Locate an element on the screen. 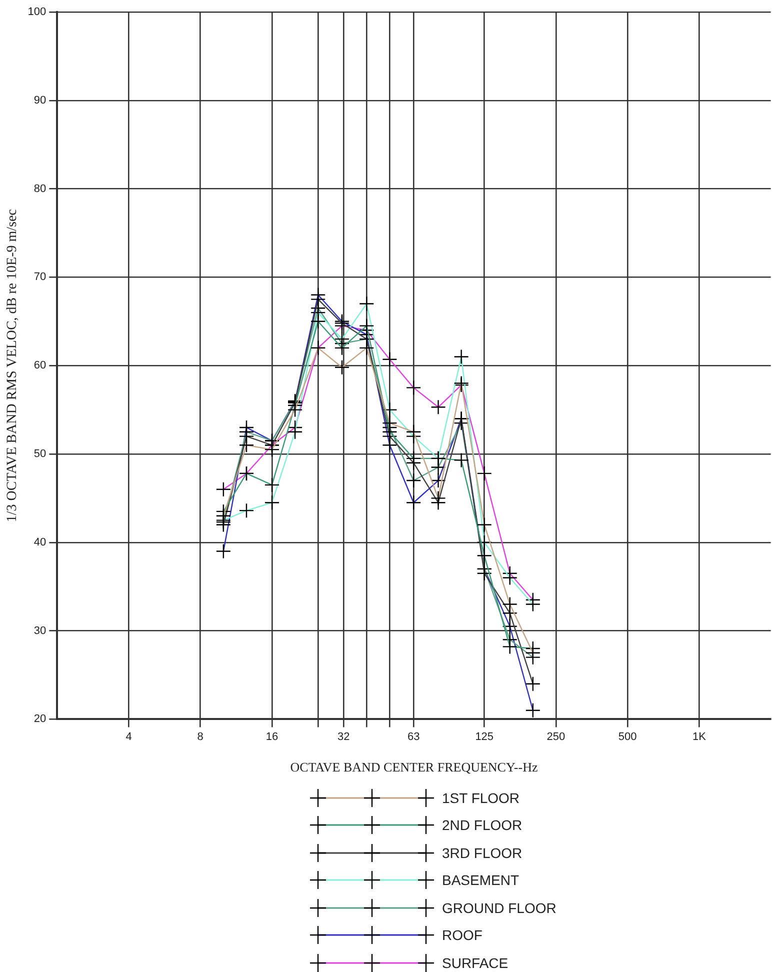 The width and height of the screenshot is (779, 972). y-tick-label: 40 is located at coordinates (40, 542).